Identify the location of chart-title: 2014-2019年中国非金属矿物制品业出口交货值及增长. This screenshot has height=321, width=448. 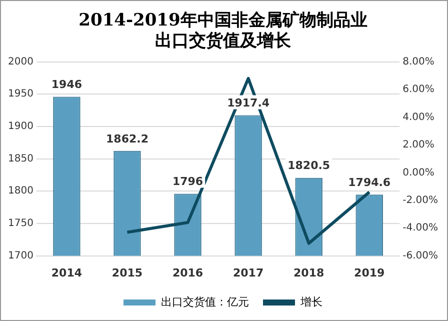
(223, 31).